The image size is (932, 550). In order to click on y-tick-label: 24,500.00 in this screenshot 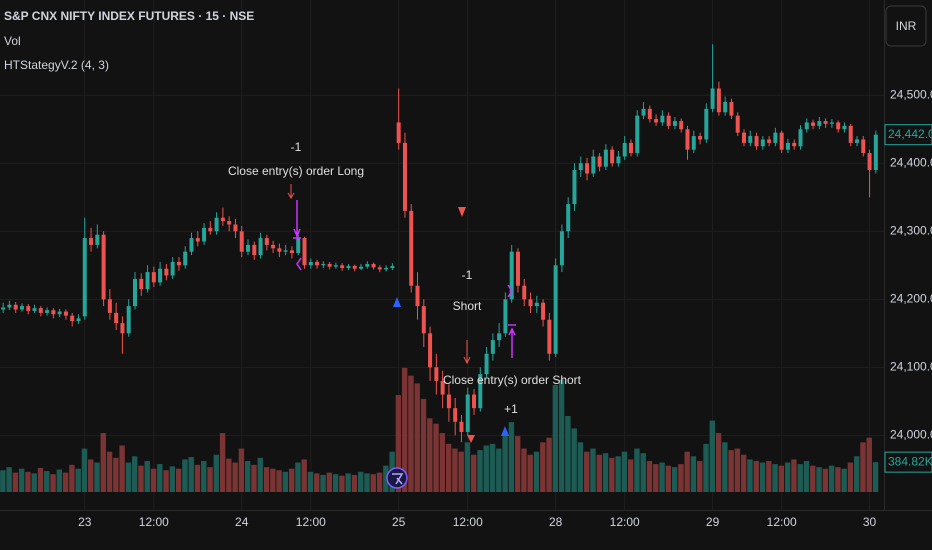, I will do `click(911, 94)`.